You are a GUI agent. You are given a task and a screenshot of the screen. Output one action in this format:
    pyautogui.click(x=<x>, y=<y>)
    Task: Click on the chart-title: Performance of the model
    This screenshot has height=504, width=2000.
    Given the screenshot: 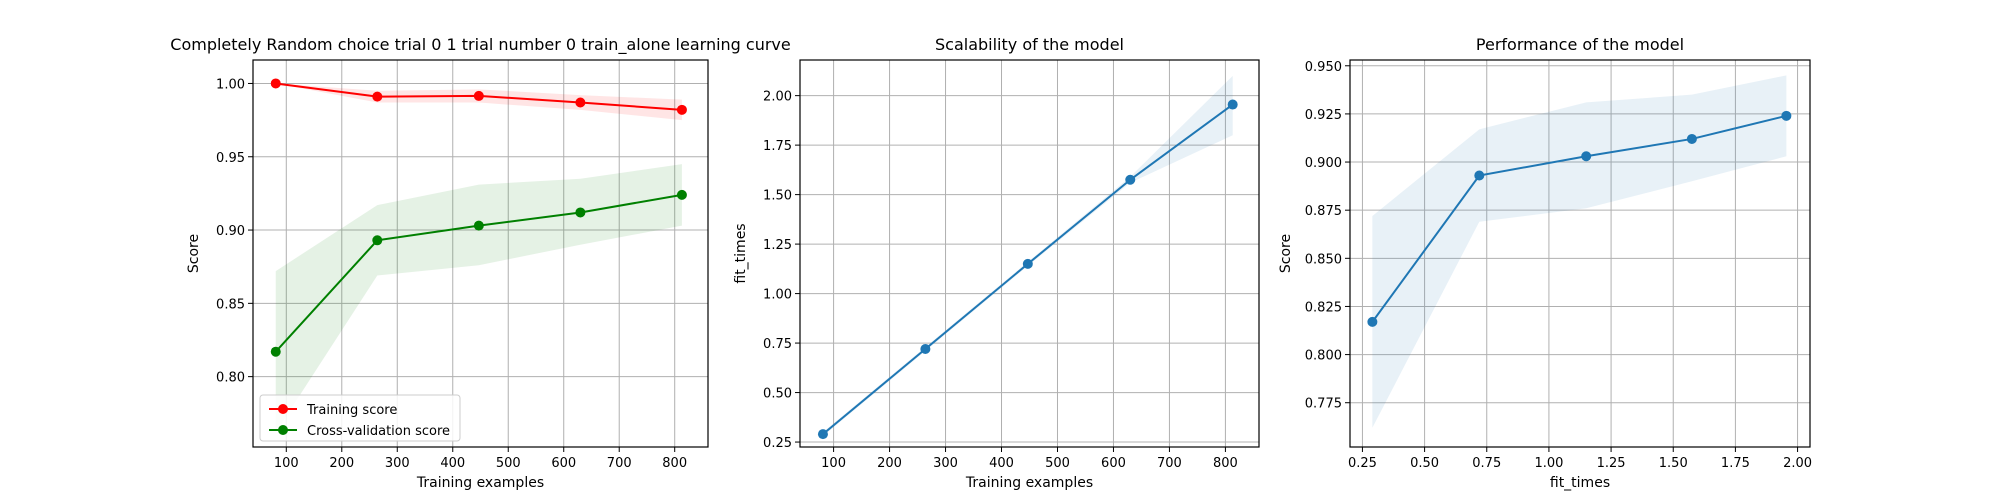 What is the action you would take?
    pyautogui.click(x=1580, y=44)
    